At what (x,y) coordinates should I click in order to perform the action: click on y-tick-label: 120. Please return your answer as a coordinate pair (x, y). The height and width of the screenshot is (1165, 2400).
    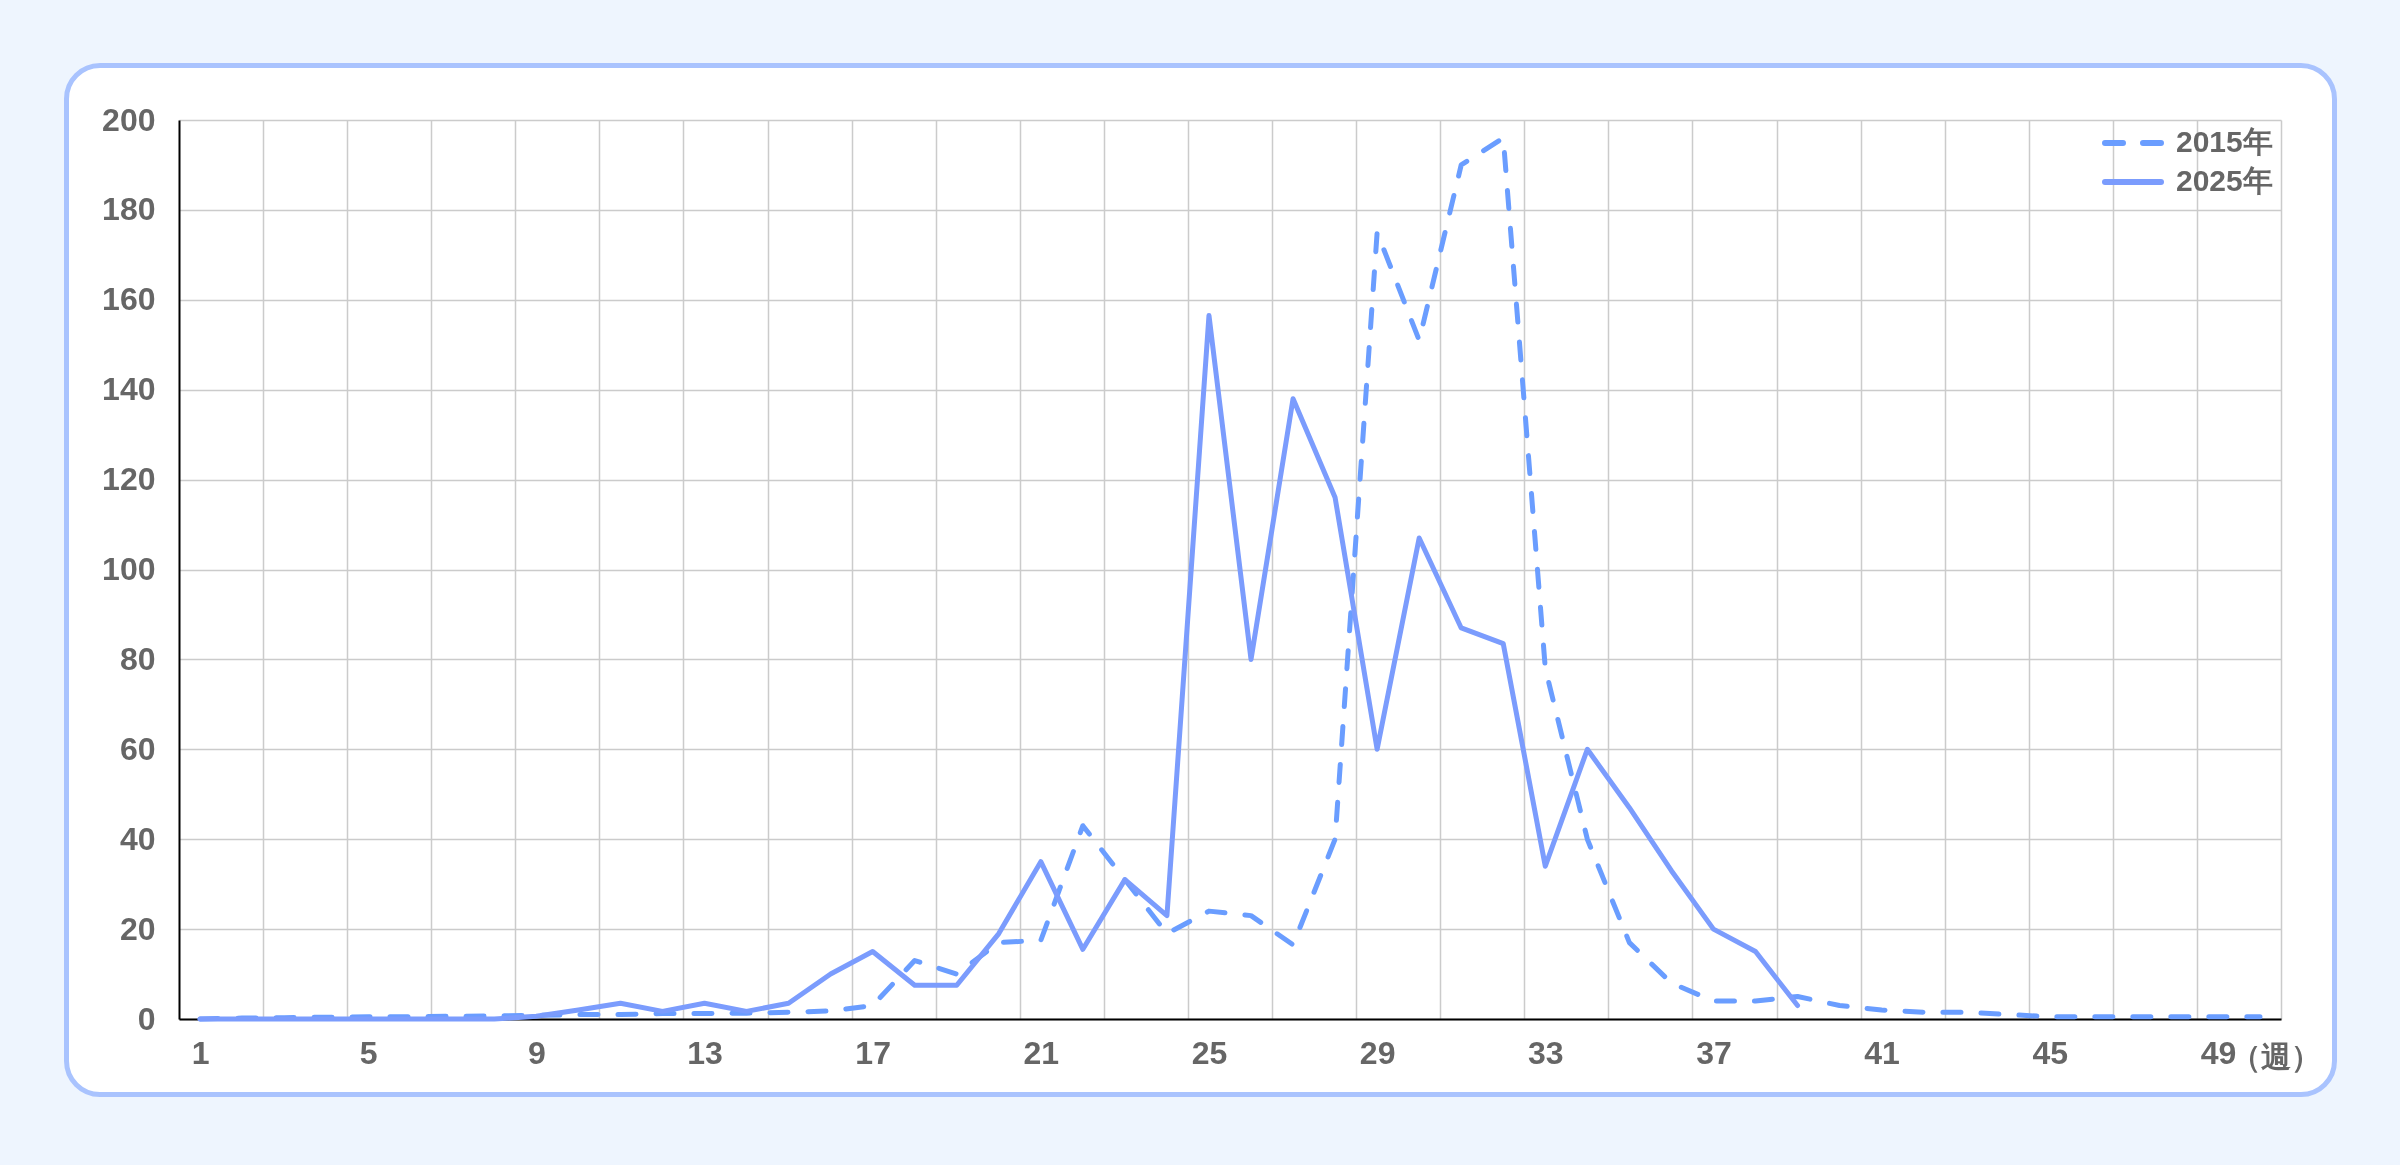
    Looking at the image, I should click on (129, 479).